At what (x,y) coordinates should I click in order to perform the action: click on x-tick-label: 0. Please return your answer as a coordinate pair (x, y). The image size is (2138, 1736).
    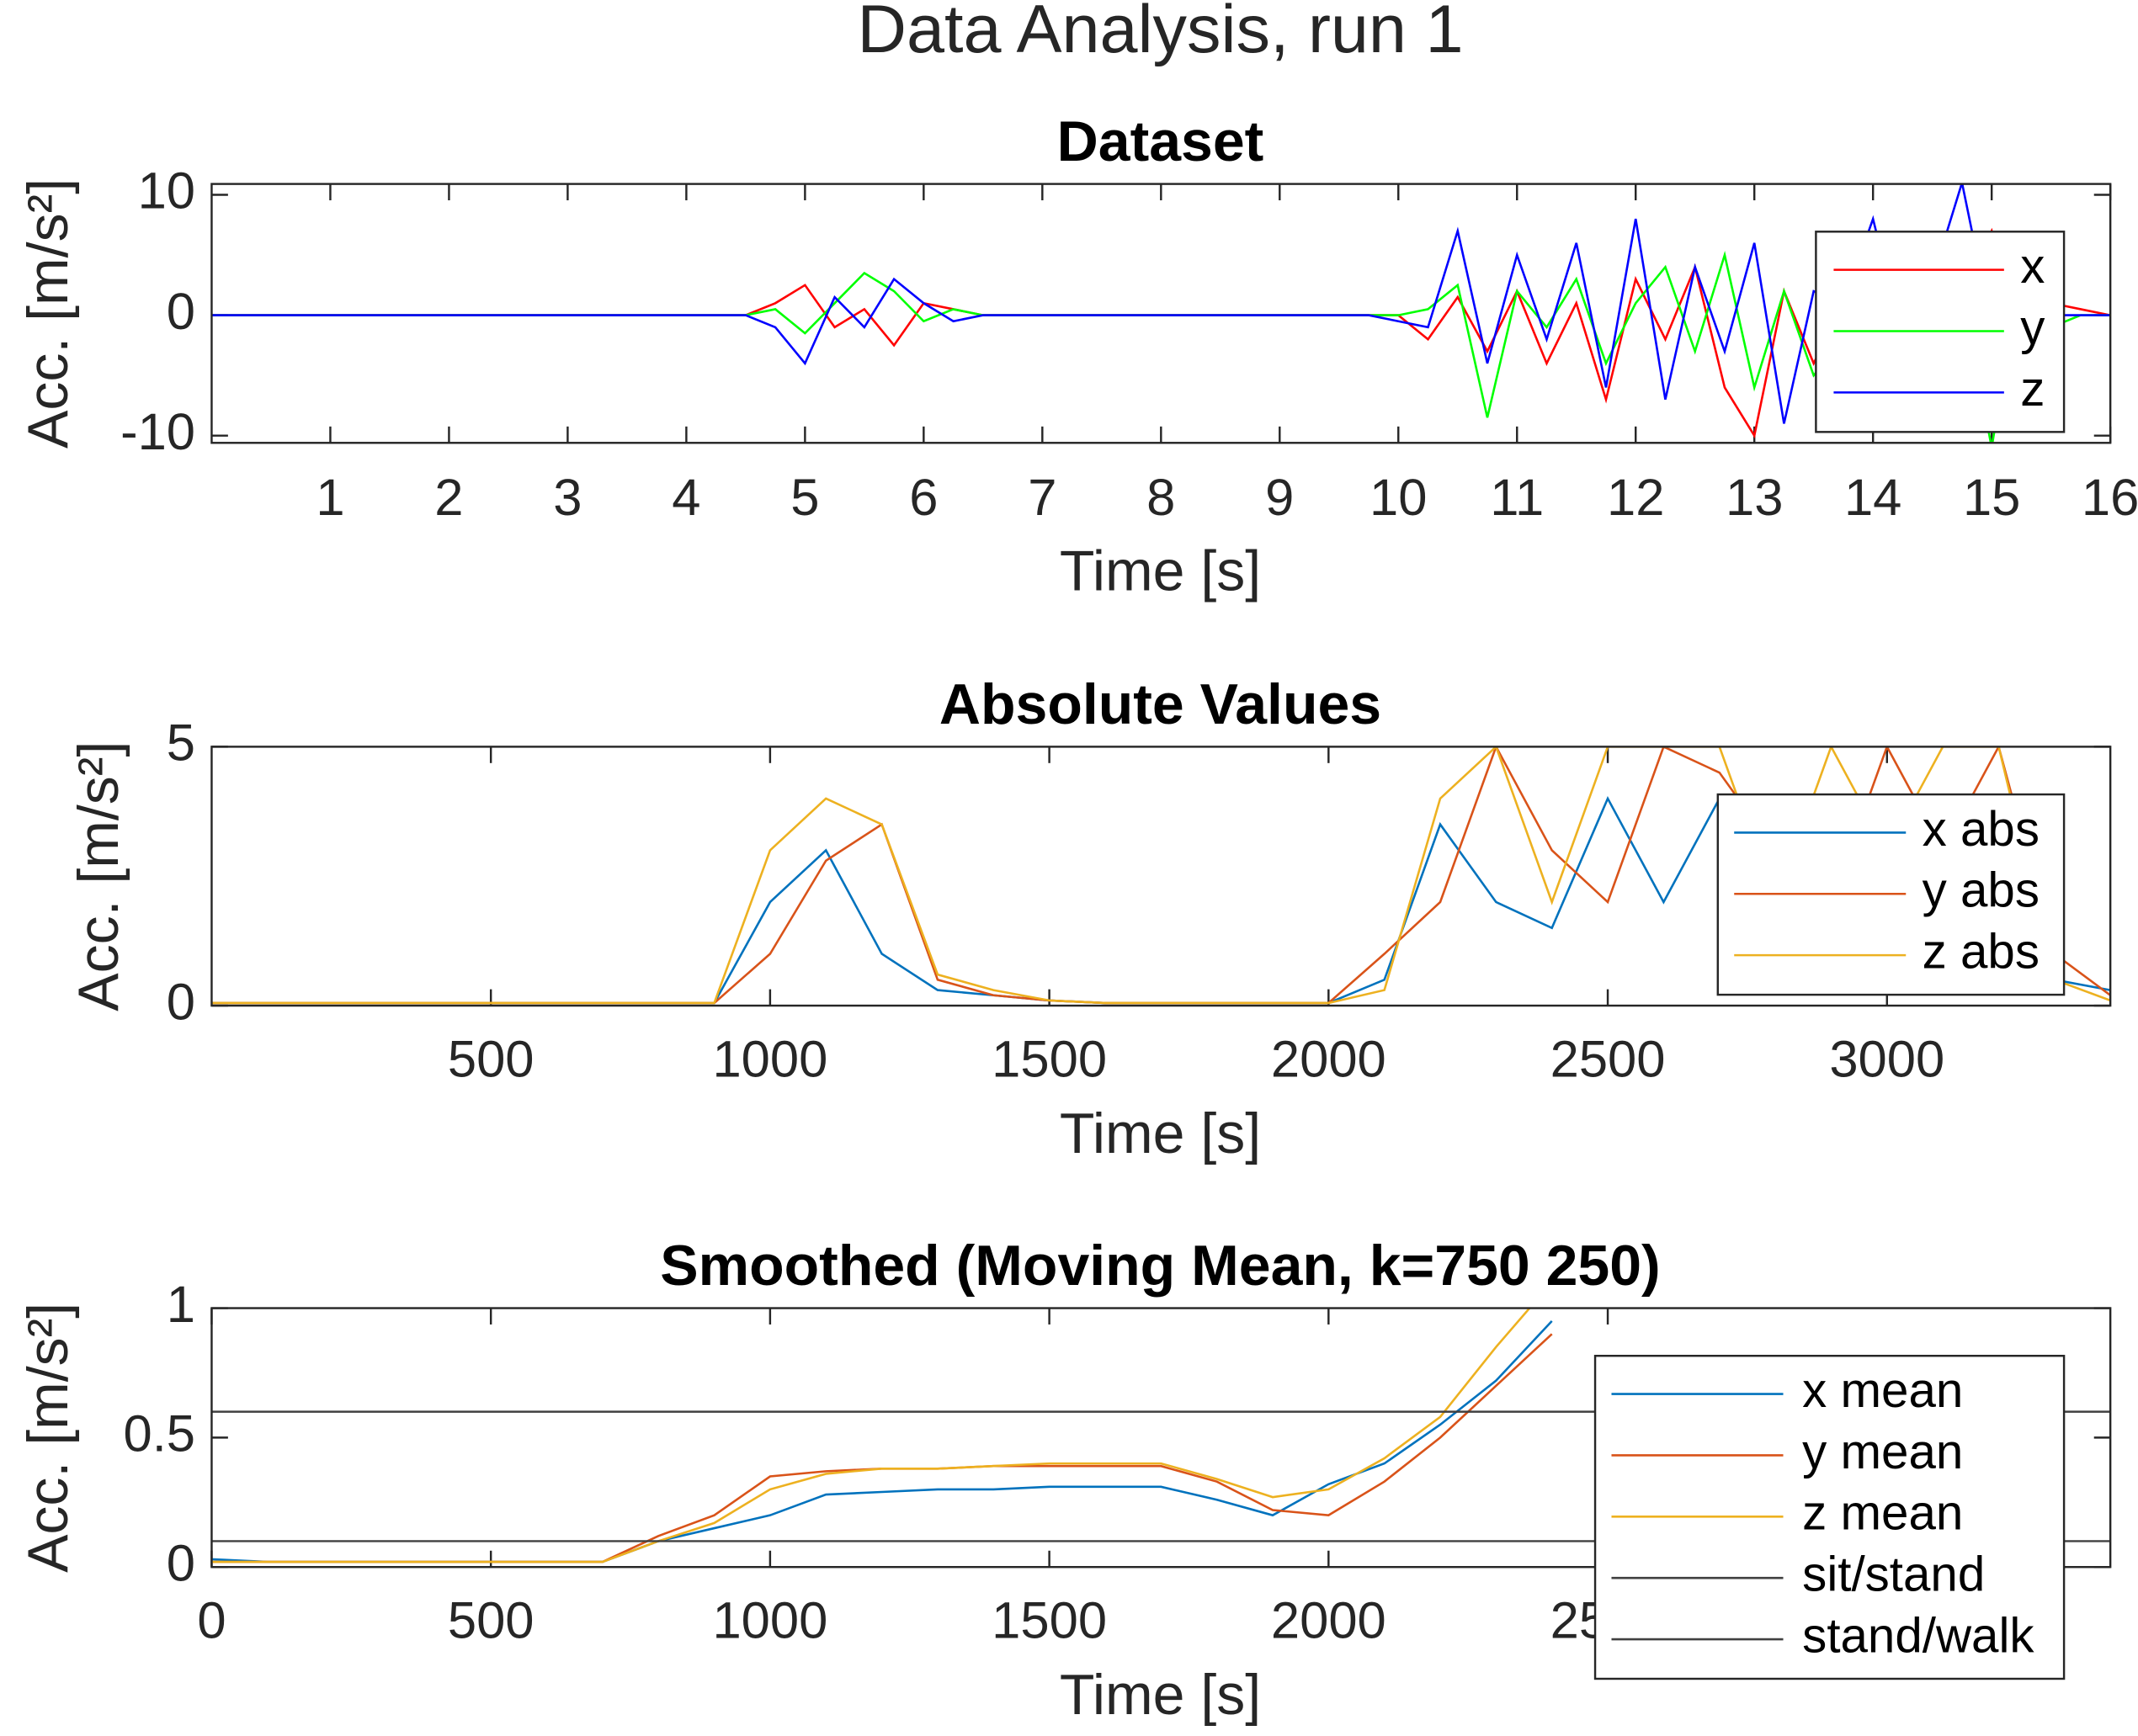
    Looking at the image, I should click on (211, 1620).